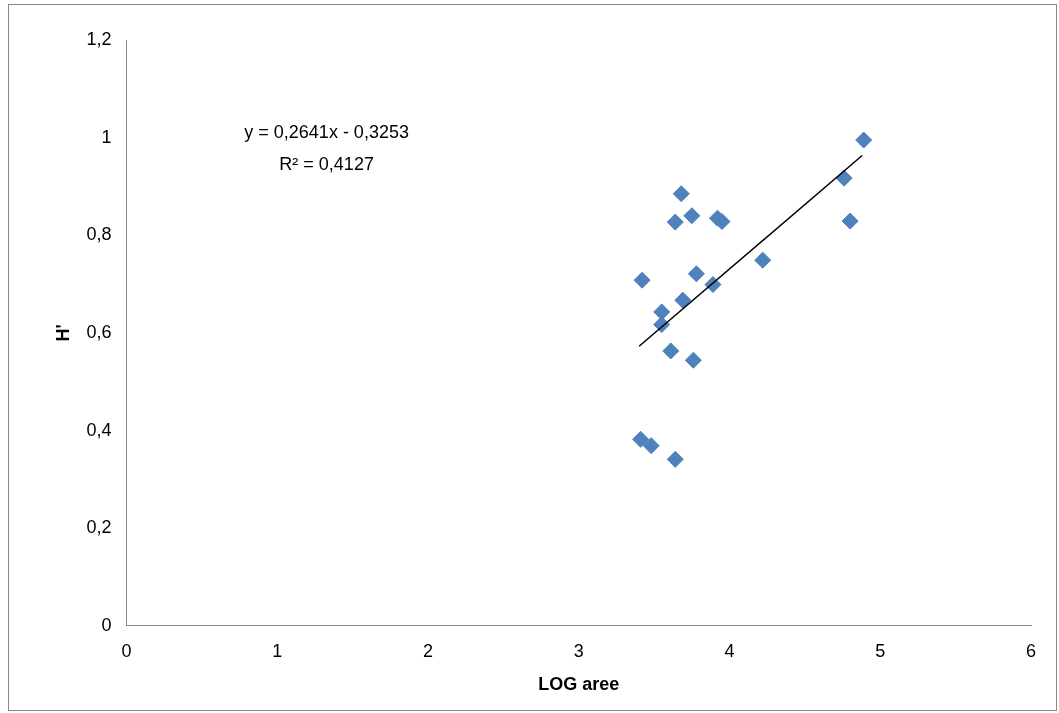 The image size is (1059, 713). I want to click on x-tick-label: 0, so click(126, 650).